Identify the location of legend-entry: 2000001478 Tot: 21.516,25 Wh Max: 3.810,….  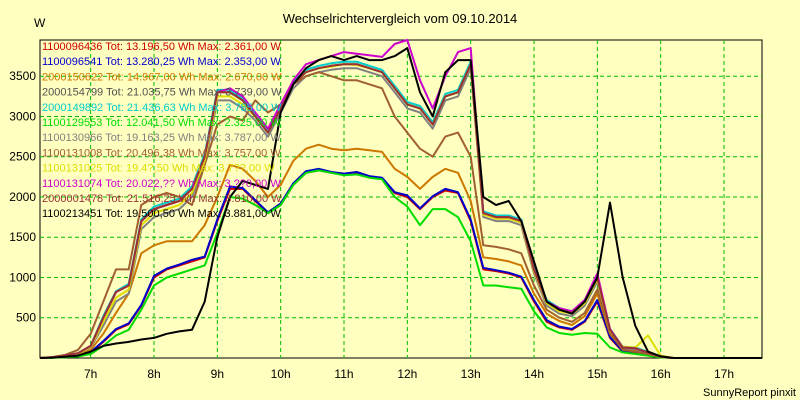
(162, 199).